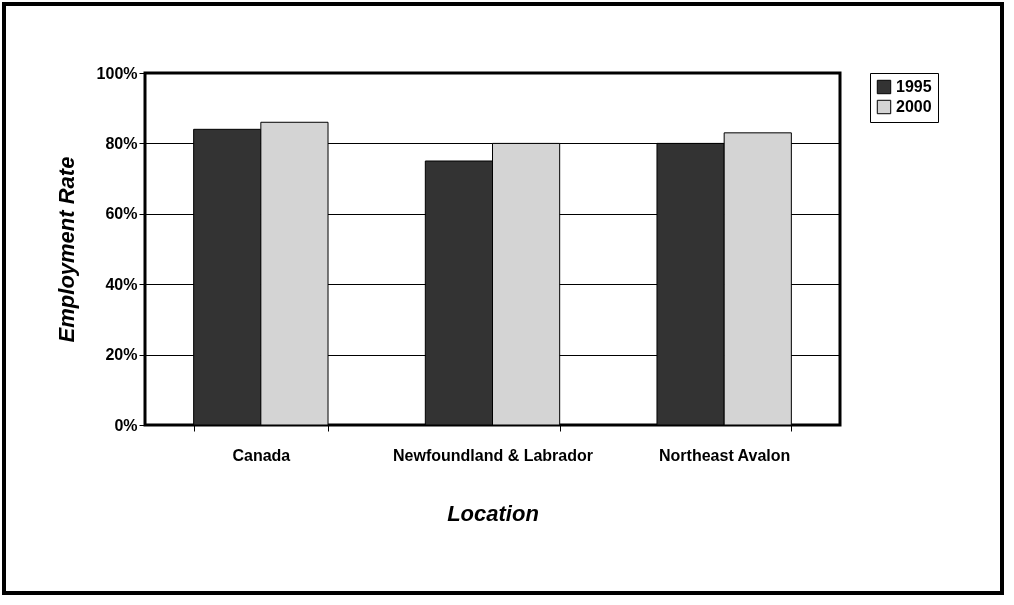 Image resolution: width=1014 pixels, height=605 pixels. What do you see at coordinates (493, 455) in the screenshot?
I see `x-tick-label: Newfoundland & Labrador` at bounding box center [493, 455].